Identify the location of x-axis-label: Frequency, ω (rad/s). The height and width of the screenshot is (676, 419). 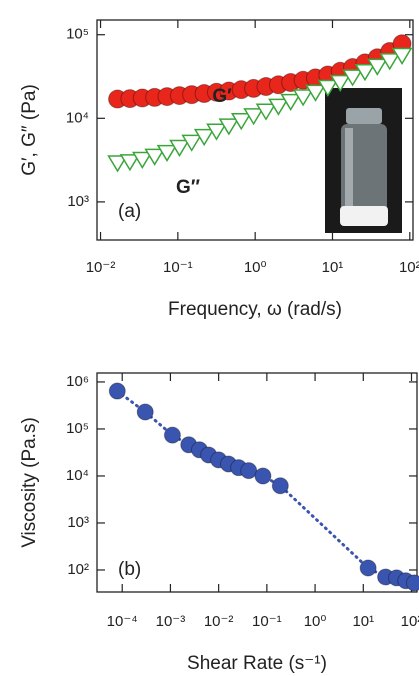
(255, 309).